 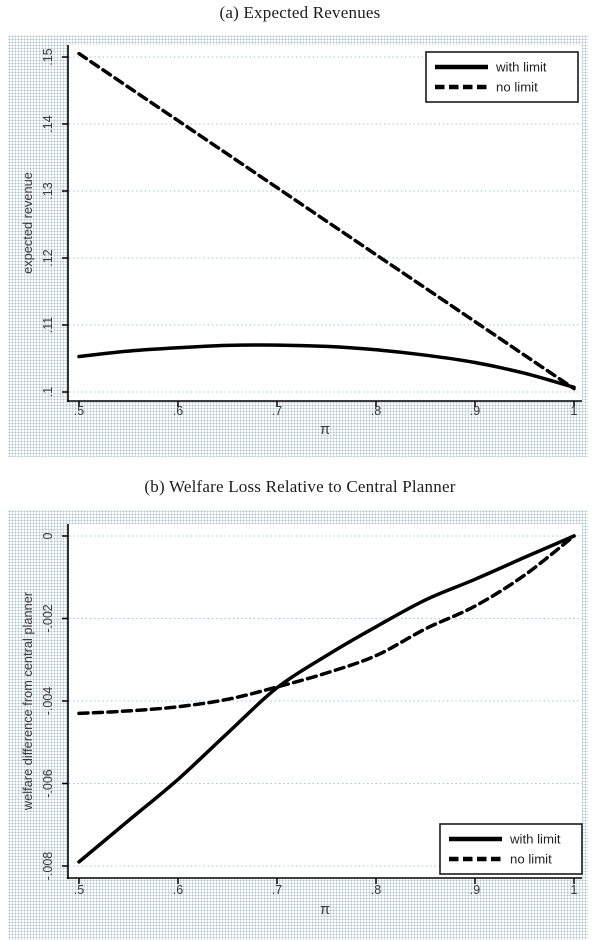 What do you see at coordinates (48, 56) in the screenshot?
I see `y-tick-label: .15` at bounding box center [48, 56].